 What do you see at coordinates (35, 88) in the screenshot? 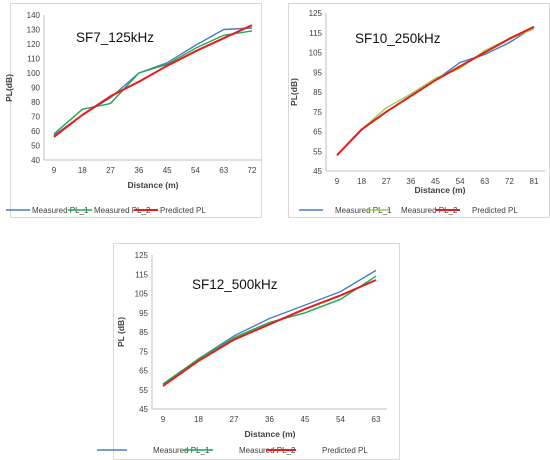
I see `y-tick-label: 90` at bounding box center [35, 88].